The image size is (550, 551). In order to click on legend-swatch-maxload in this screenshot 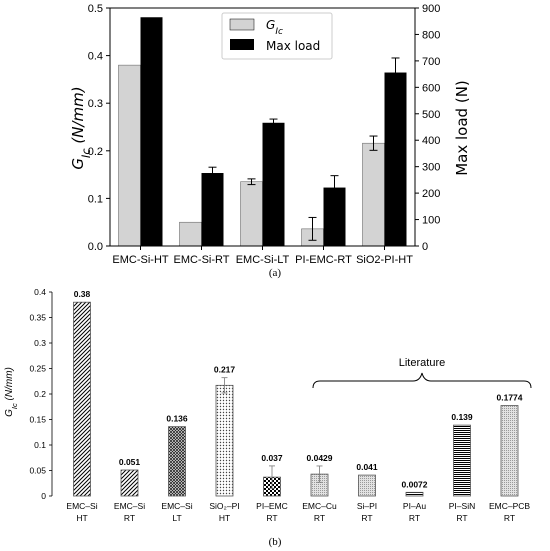, I will do `click(242, 44)`.